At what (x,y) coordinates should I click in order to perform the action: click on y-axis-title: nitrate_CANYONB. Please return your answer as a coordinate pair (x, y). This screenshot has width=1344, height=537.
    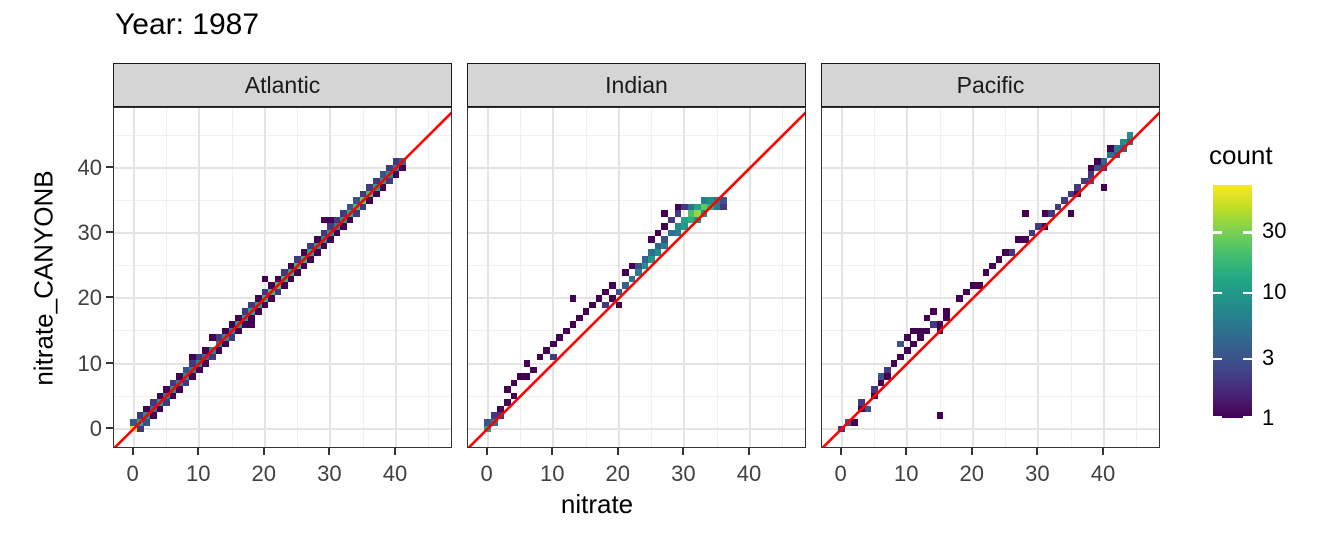
    Looking at the image, I should click on (43, 278).